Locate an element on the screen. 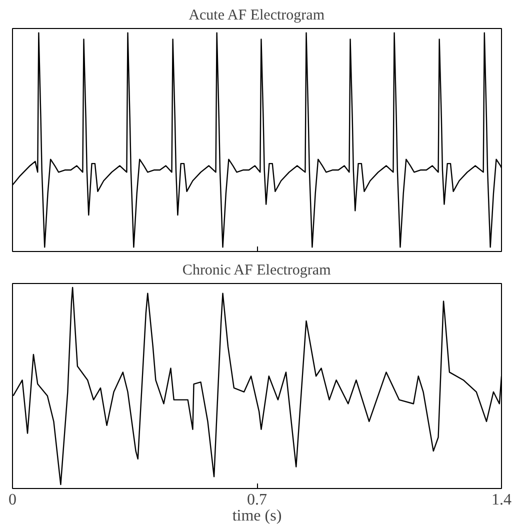  x-tick-label: 1.4 is located at coordinates (502, 500).